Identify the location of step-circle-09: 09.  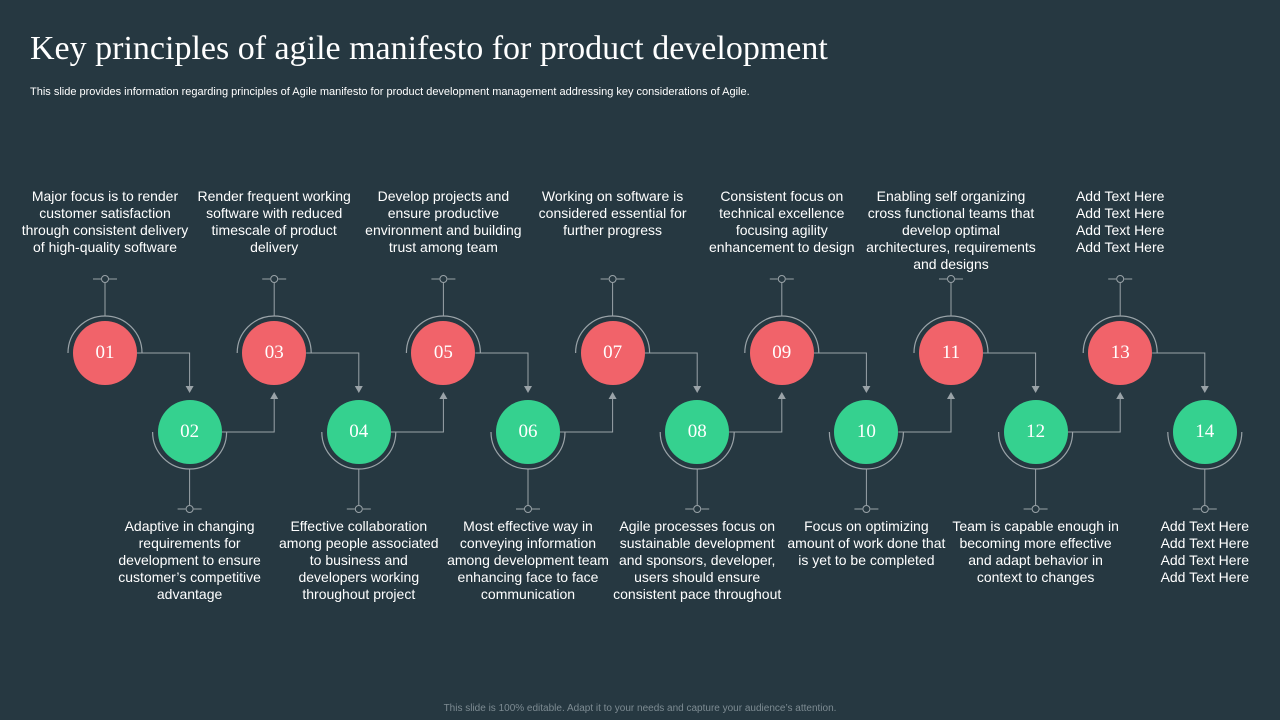
(781, 353).